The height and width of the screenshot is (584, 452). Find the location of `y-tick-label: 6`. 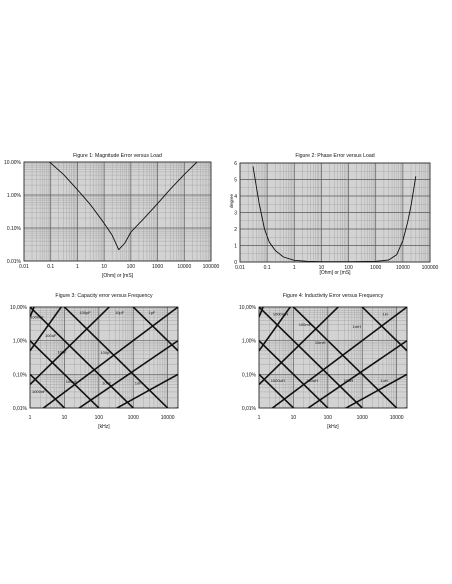

y-tick-label: 6 is located at coordinates (235, 164).